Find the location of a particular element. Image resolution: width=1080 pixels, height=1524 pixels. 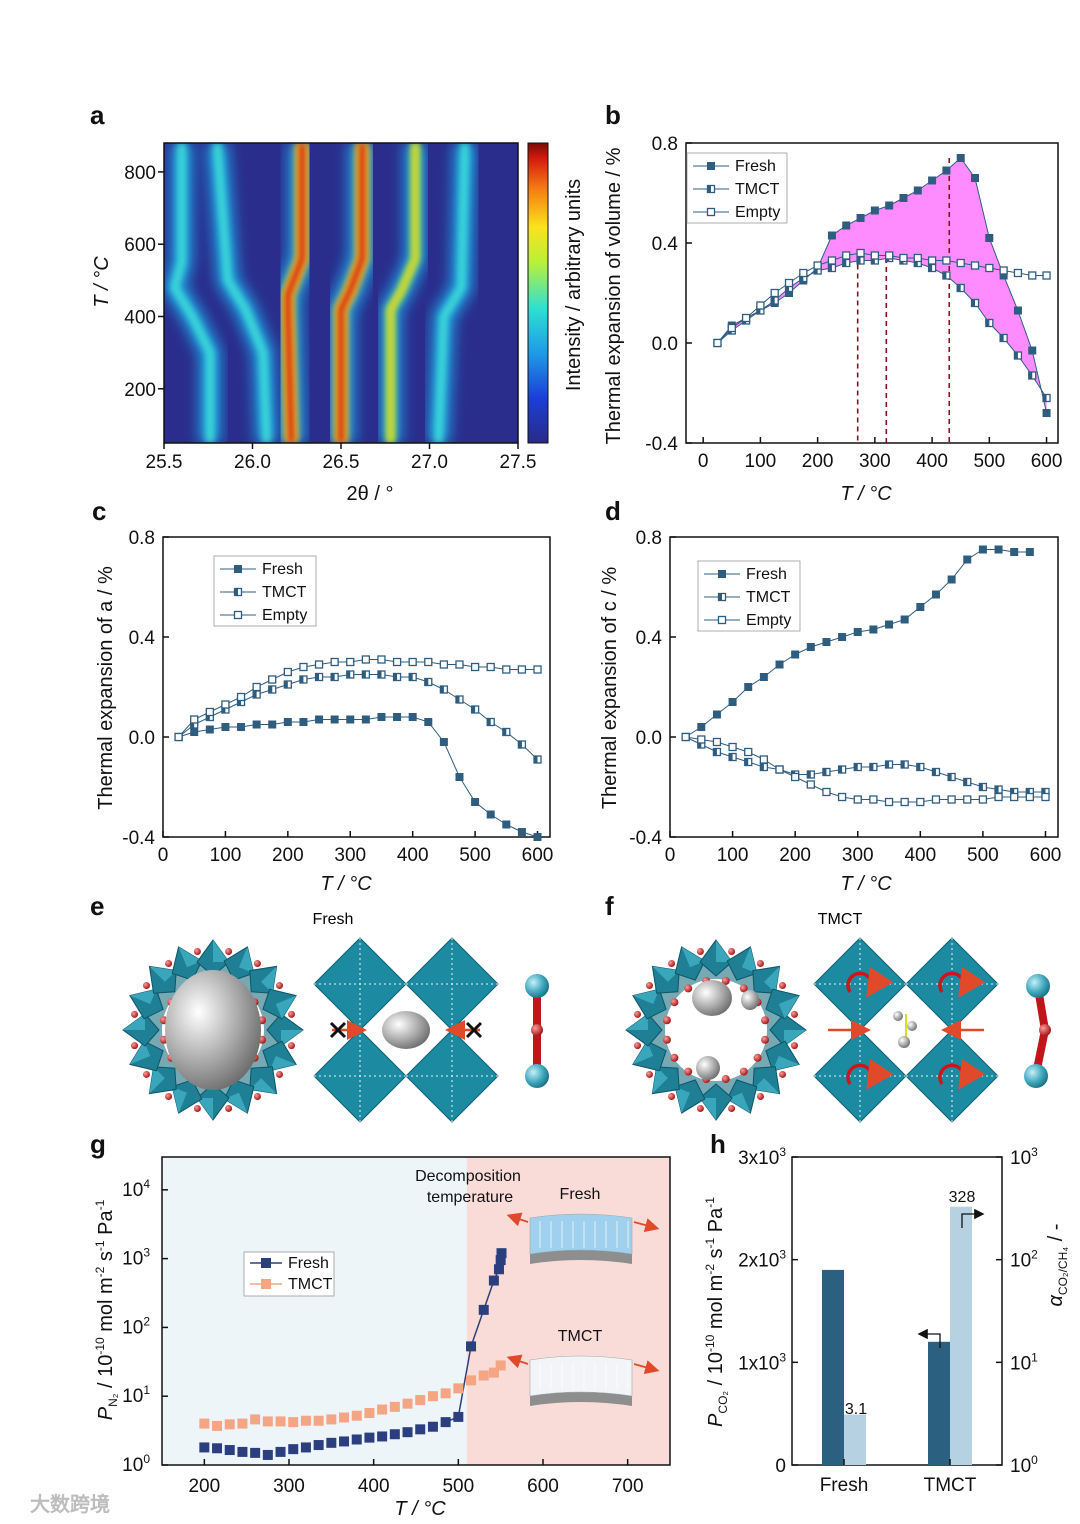

panel-h-left-ylabel: PCO₂ / 10-10 mol m-2 s-1 Pa-1 is located at coordinates (716, 1312).